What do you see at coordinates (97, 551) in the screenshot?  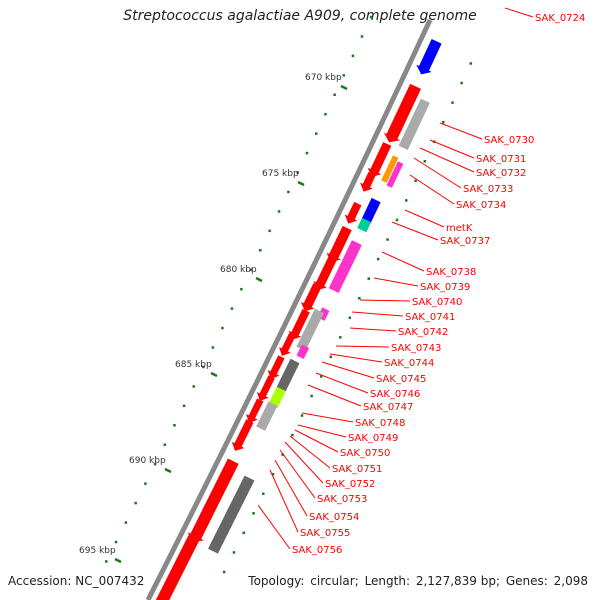 I see `scale-label: 695 kbp` at bounding box center [97, 551].